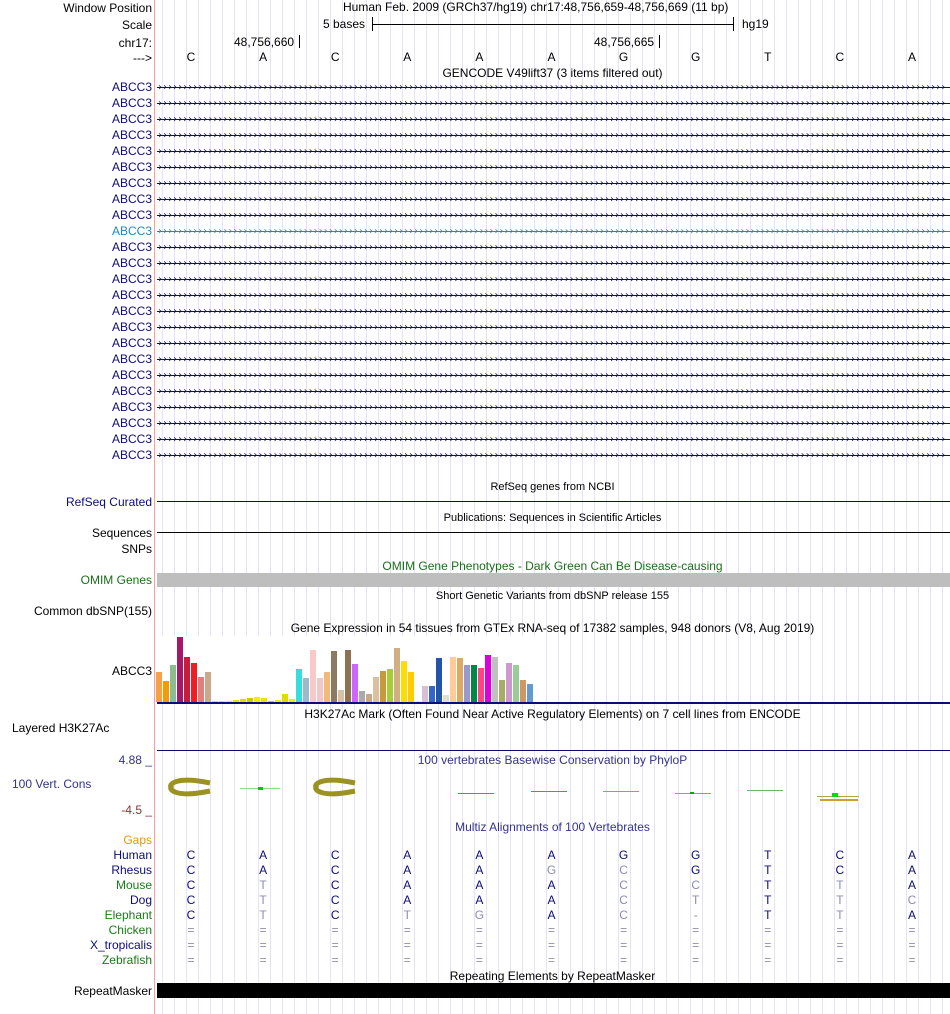 The height and width of the screenshot is (1014, 950). What do you see at coordinates (128, 915) in the screenshot?
I see `species-label: Elephant` at bounding box center [128, 915].